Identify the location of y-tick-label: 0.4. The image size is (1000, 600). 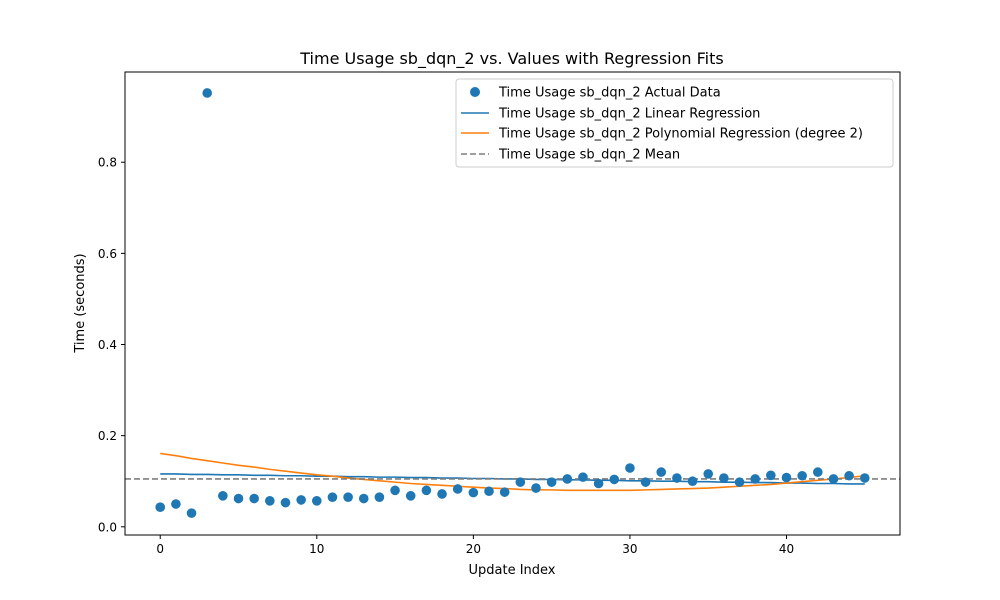
(107, 345).